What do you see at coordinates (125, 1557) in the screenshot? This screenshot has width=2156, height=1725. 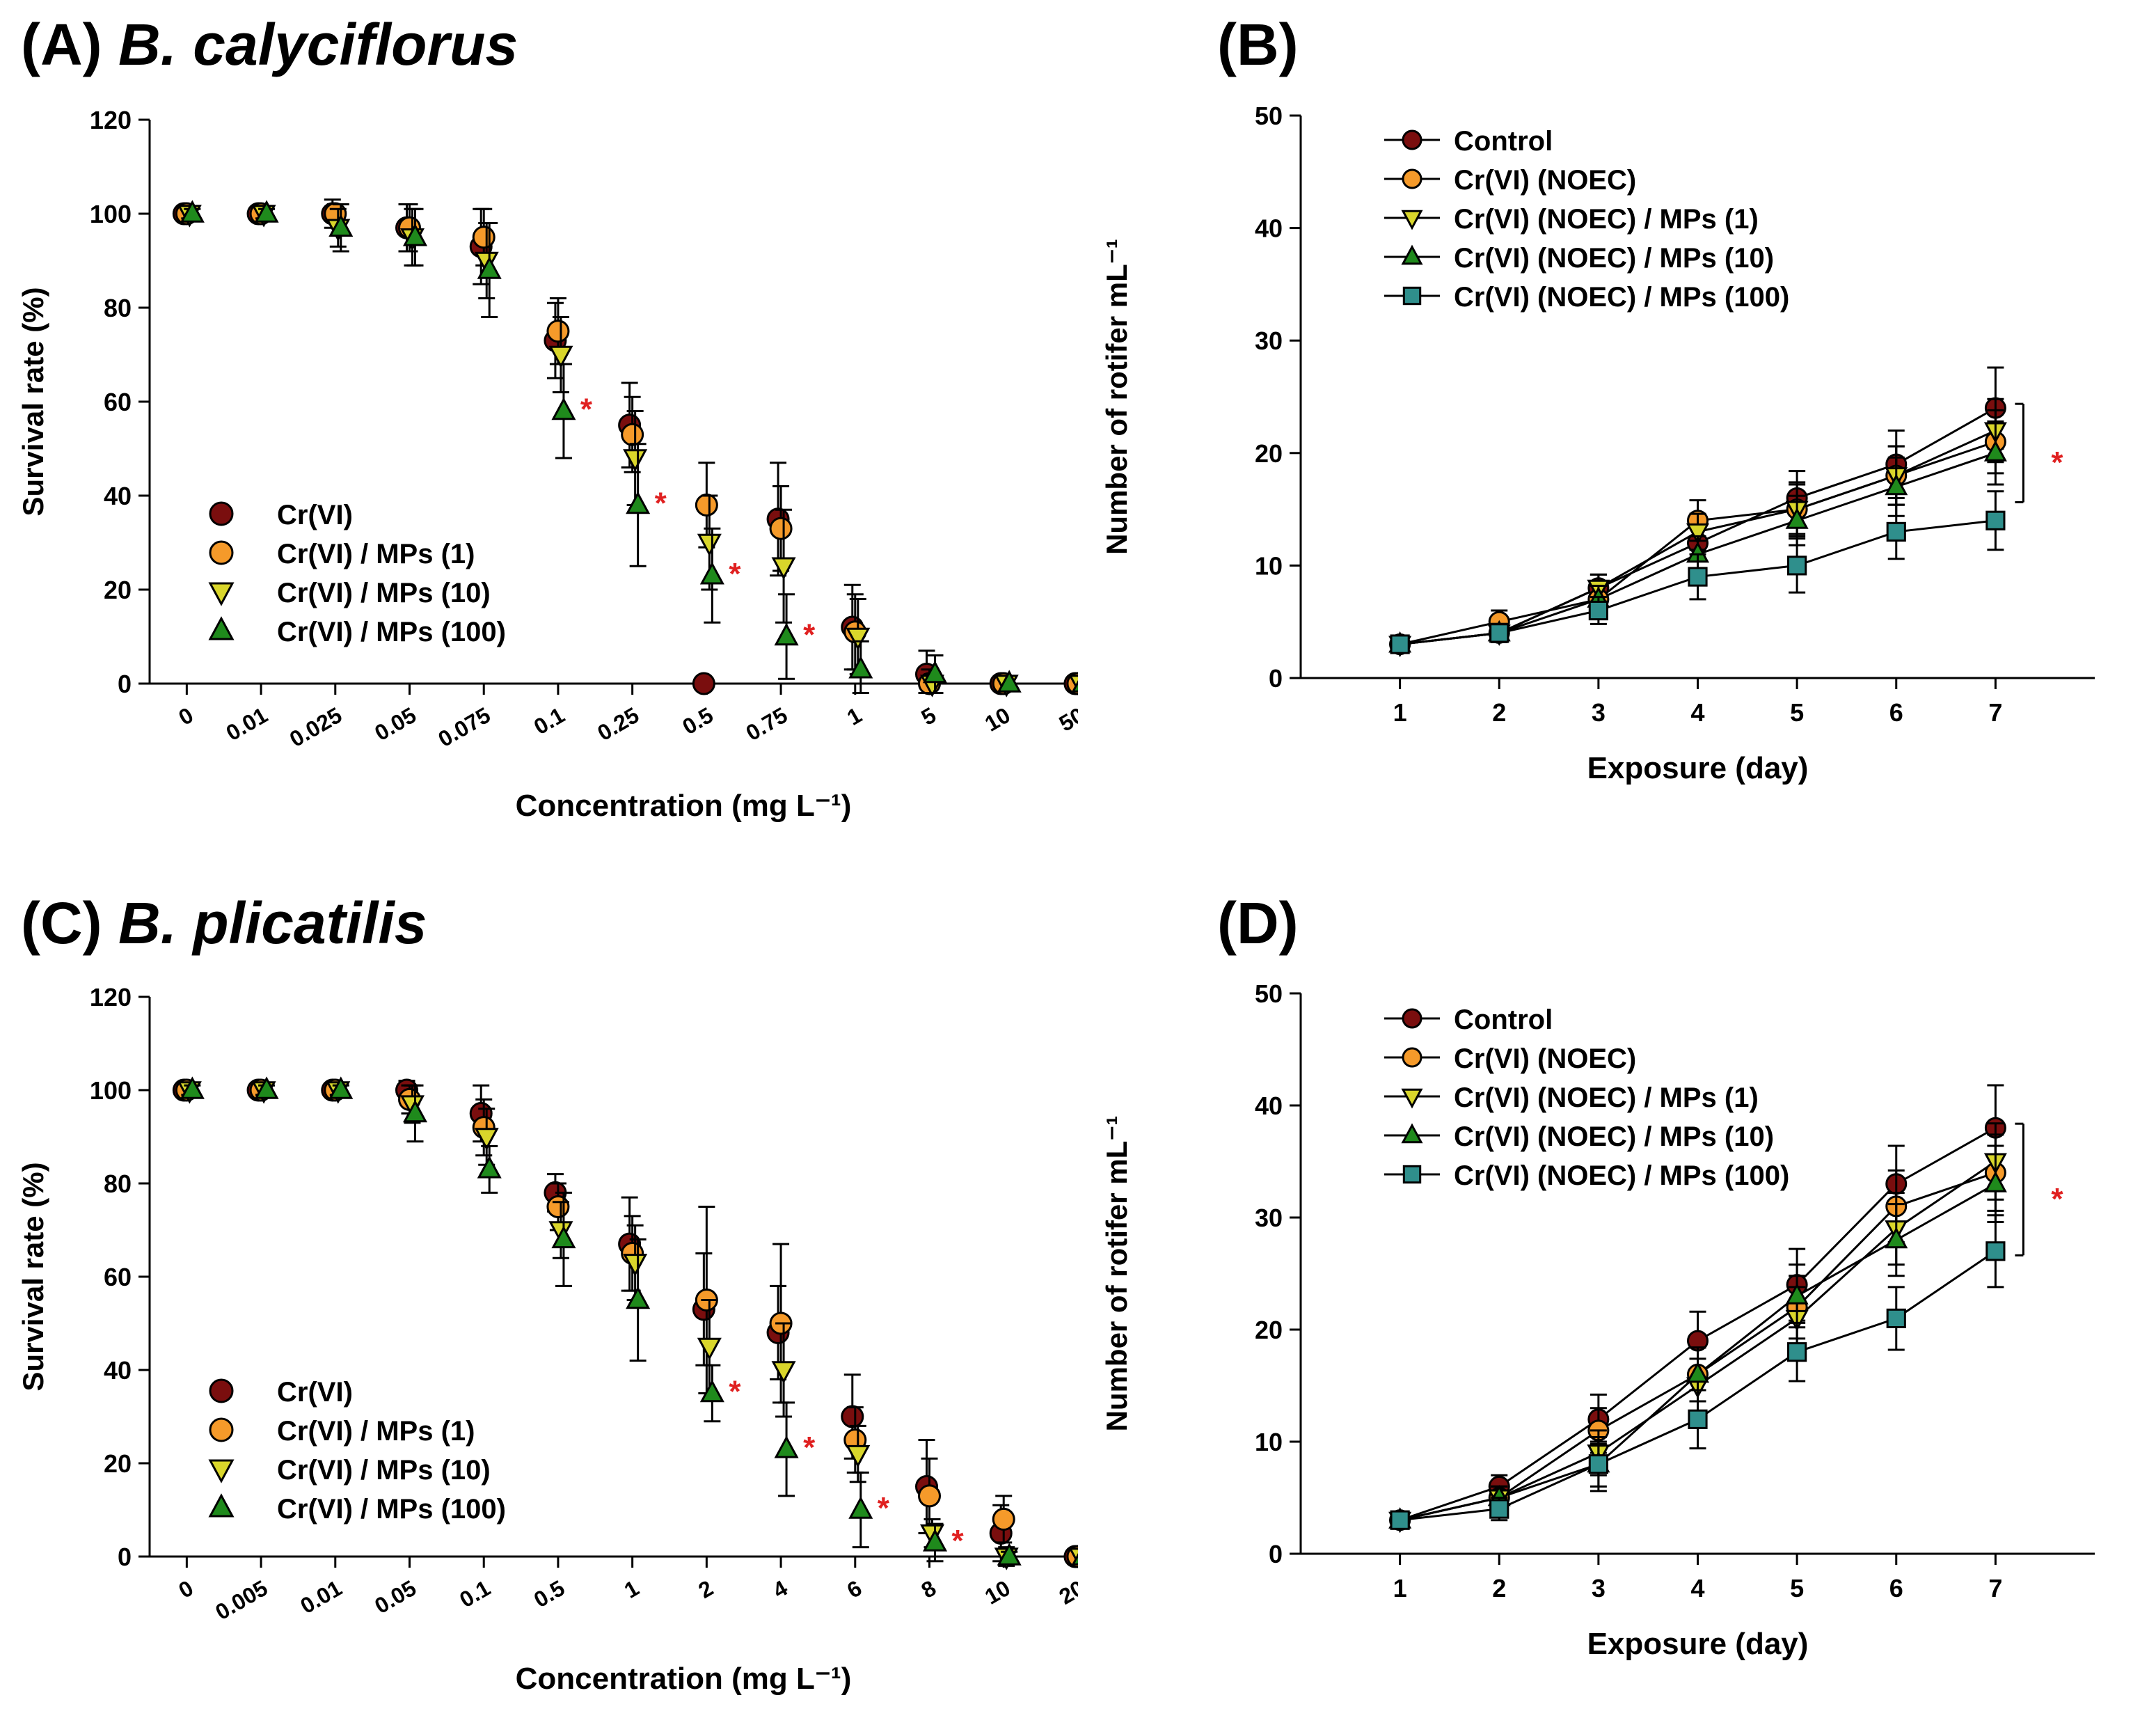 I see `c-ytick-label-0: 0` at bounding box center [125, 1557].